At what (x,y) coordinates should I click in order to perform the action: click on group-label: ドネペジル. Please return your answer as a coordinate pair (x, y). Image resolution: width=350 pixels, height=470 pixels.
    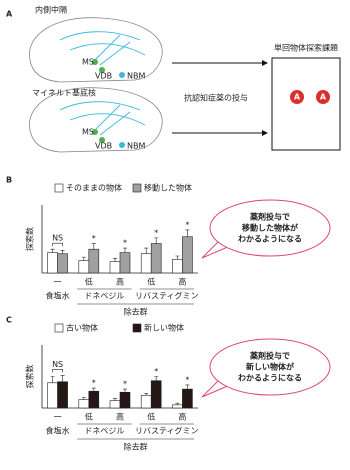
    Looking at the image, I should click on (104, 431).